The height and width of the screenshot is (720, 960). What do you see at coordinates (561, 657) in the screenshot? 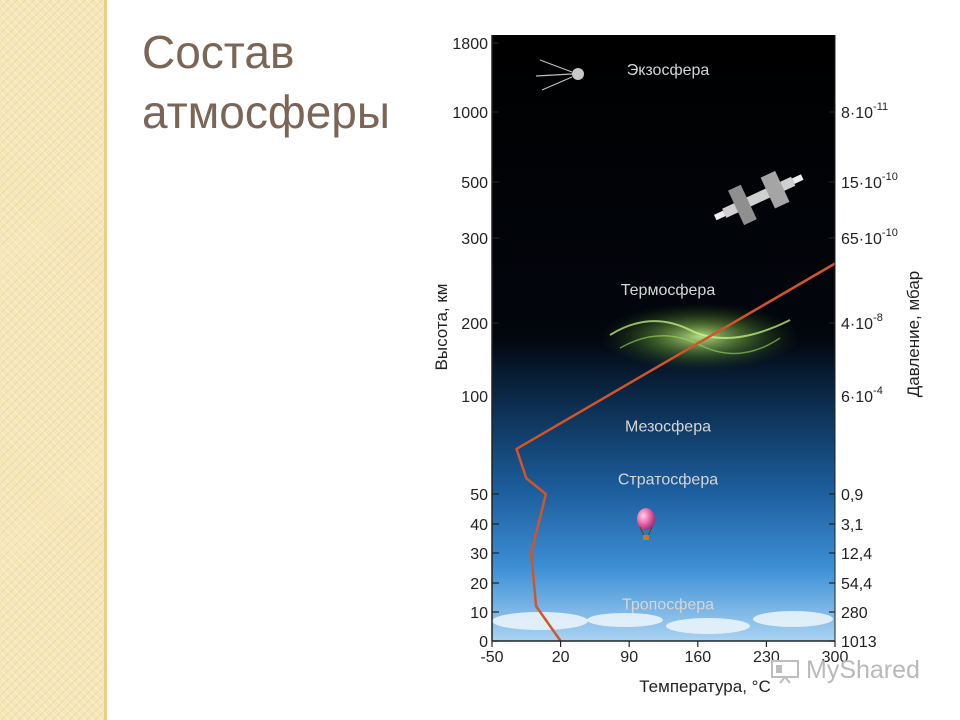
I see `temperature-tick-label: 20` at bounding box center [561, 657].